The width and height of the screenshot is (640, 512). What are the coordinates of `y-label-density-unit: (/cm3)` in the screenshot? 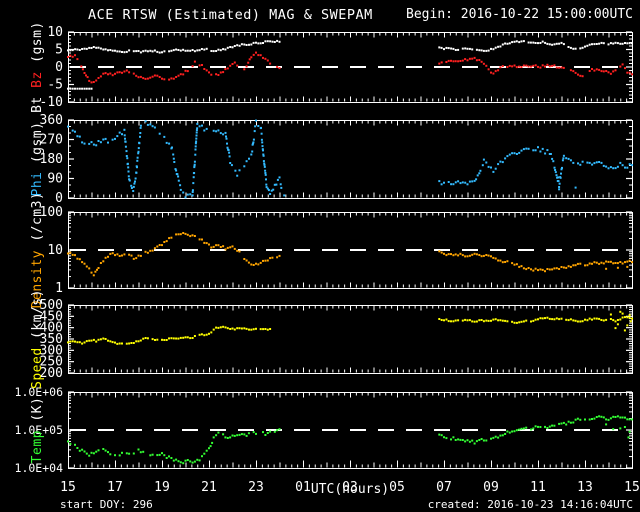 It's located at (37, 220).